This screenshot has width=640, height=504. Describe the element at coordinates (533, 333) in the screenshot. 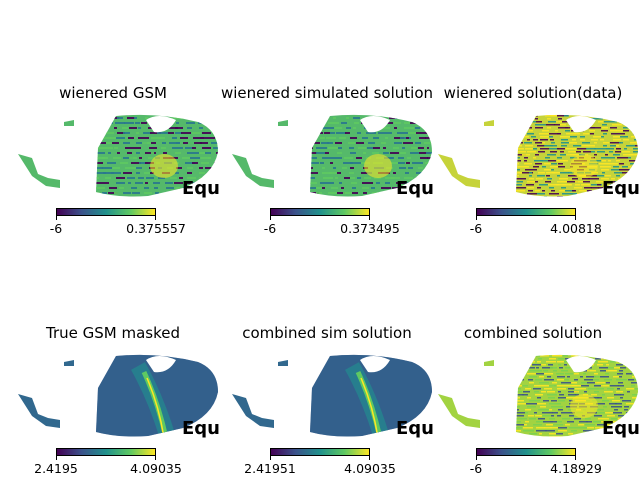

I see `panel-title: combined solution` at that location.